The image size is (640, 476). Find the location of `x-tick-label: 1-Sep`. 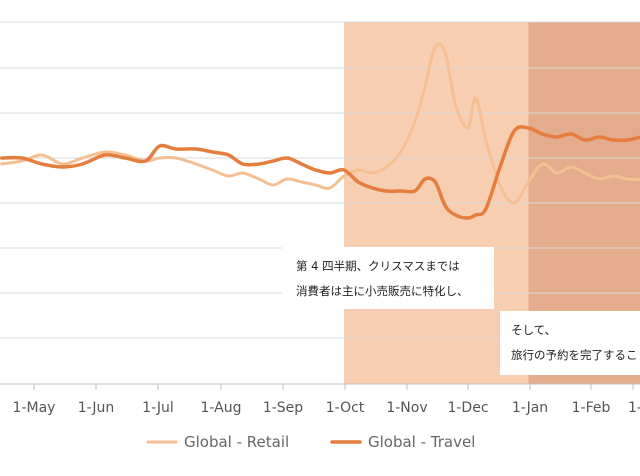

x-tick-label: 1-Sep is located at coordinates (283, 408).